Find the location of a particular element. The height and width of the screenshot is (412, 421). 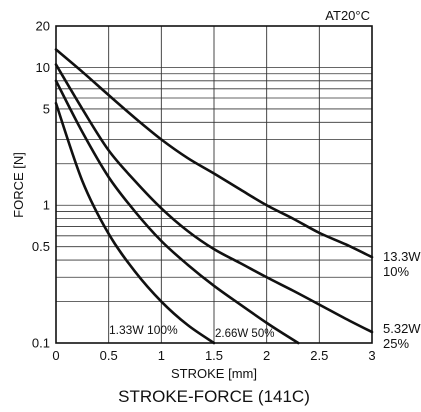

y-tick-label: 0.5 is located at coordinates (41, 246).